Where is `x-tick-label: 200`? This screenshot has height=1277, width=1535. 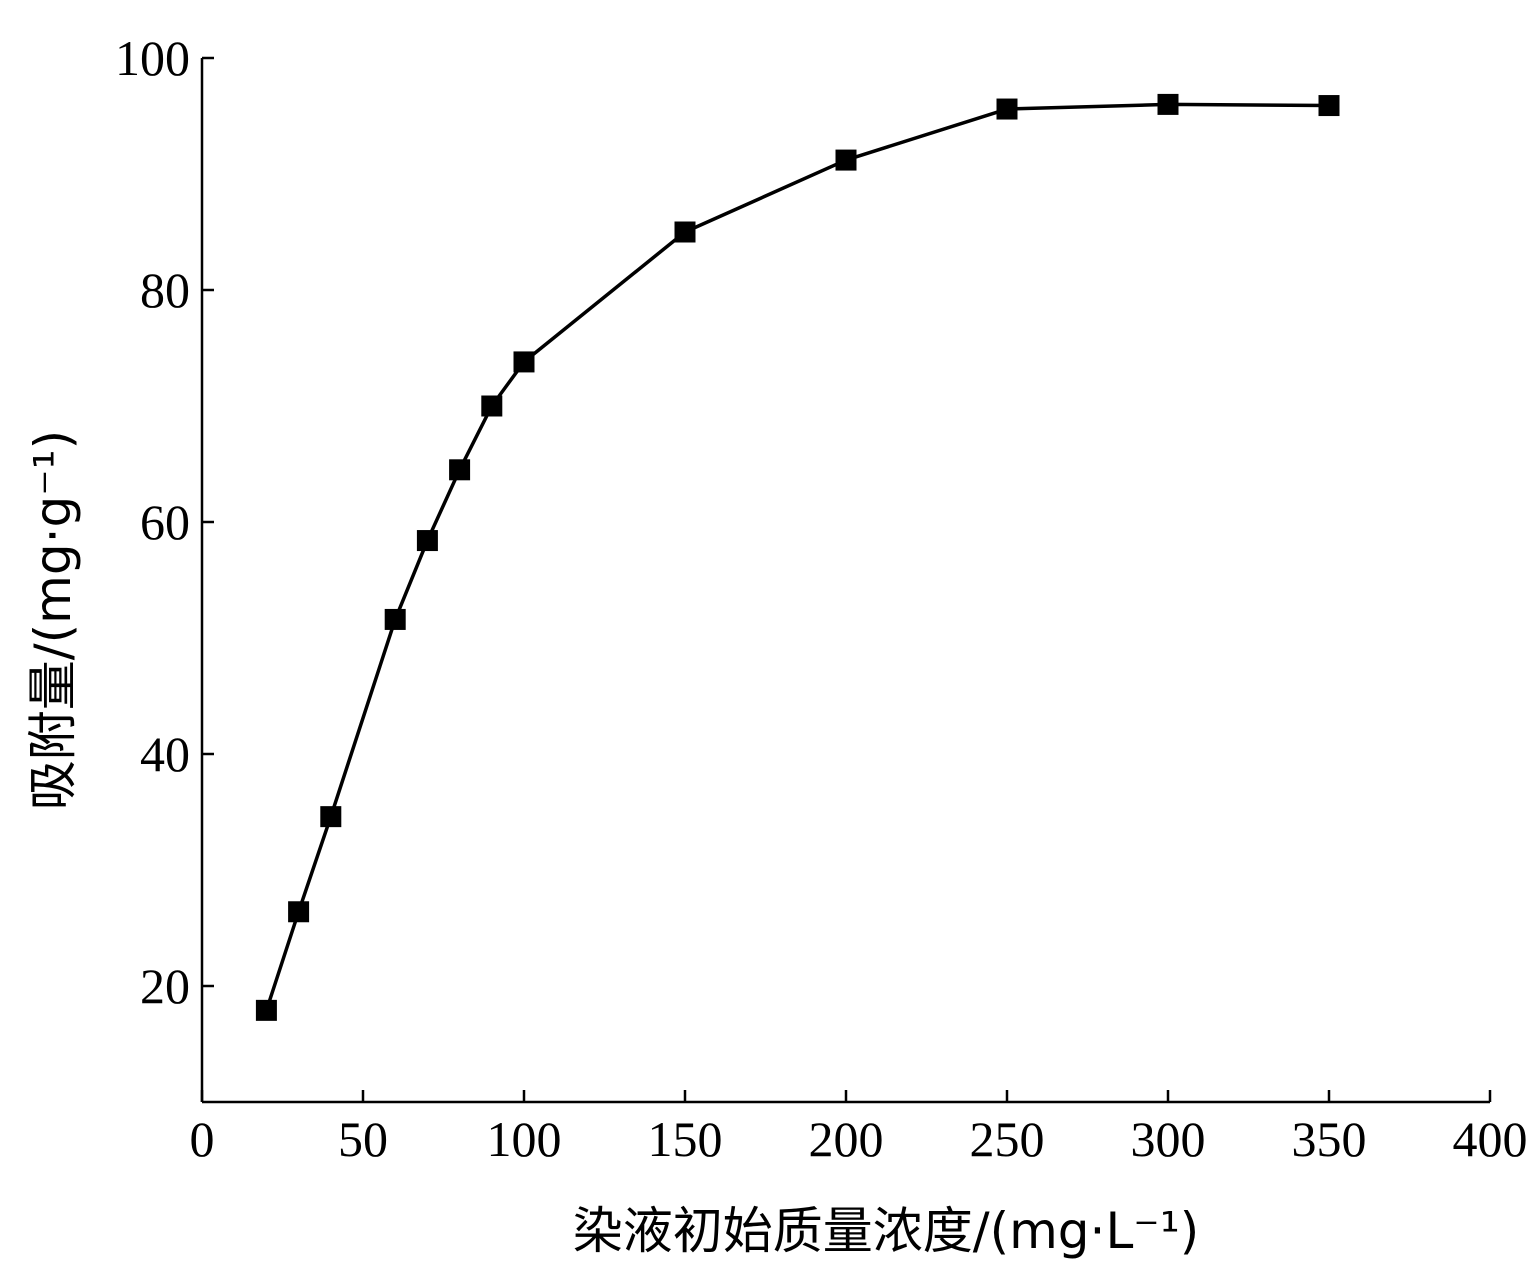 x-tick-label: 200 is located at coordinates (846, 1139).